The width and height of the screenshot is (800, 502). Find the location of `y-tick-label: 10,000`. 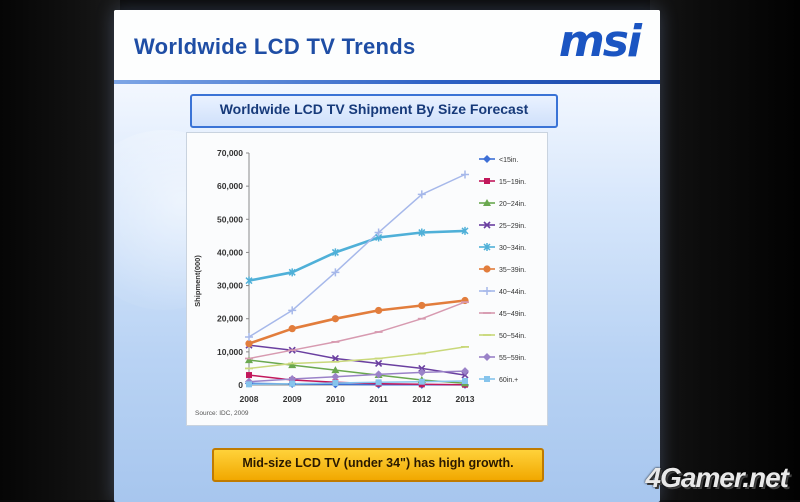

y-tick-label: 10,000 is located at coordinates (230, 352).